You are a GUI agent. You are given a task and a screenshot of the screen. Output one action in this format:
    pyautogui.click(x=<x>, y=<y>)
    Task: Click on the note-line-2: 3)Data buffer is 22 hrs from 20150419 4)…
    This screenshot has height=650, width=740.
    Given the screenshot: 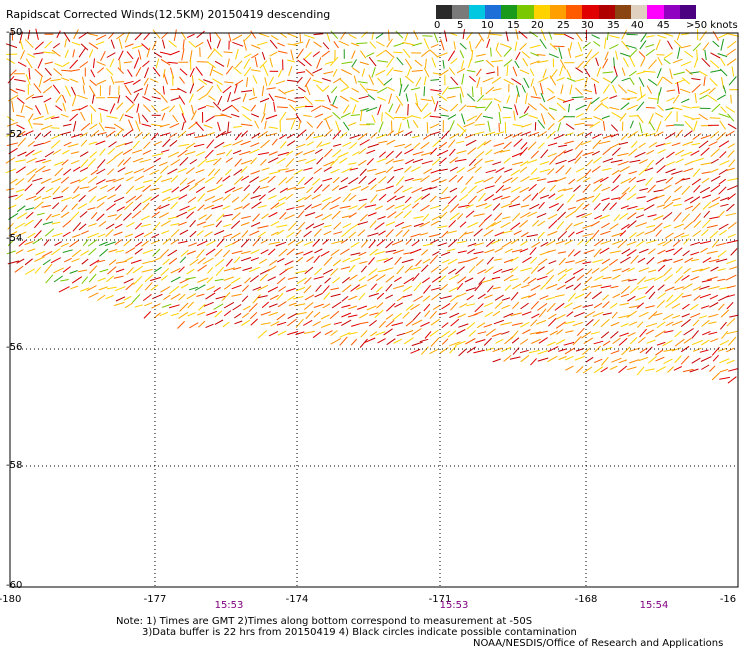 What is the action you would take?
    pyautogui.click(x=359, y=632)
    